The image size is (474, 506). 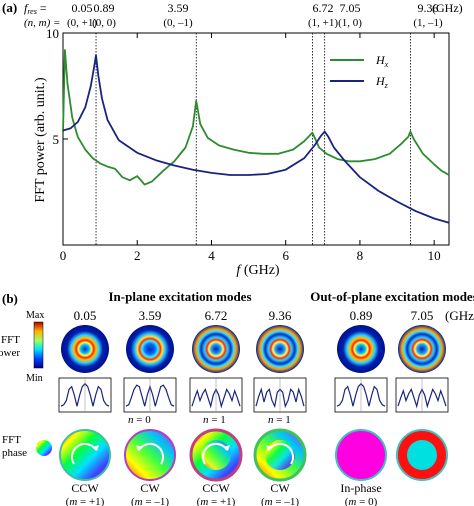 I want to click on peak-freq-3: 6.72, so click(x=323, y=8).